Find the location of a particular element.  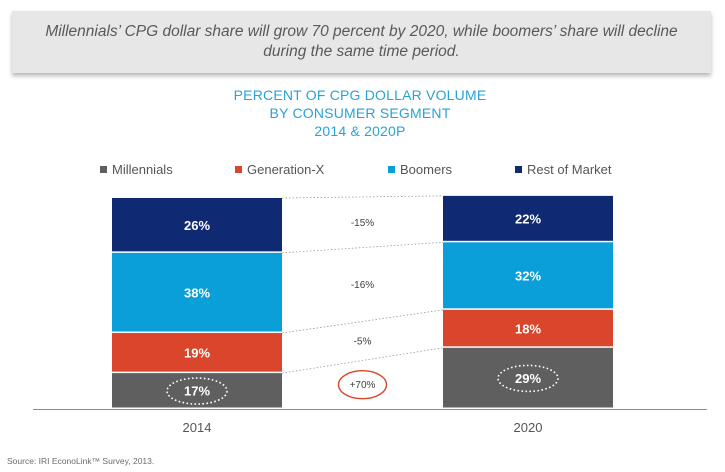

legend-swatch-millennials is located at coordinates (103, 169).